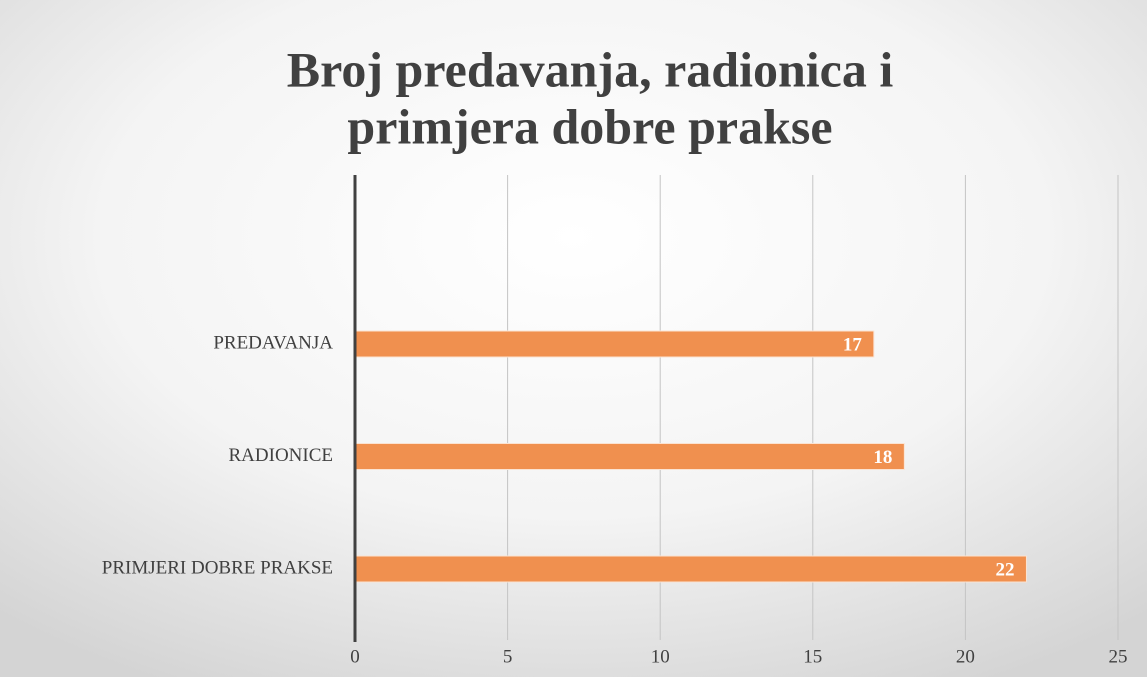  I want to click on data-label: 17, so click(853, 344).